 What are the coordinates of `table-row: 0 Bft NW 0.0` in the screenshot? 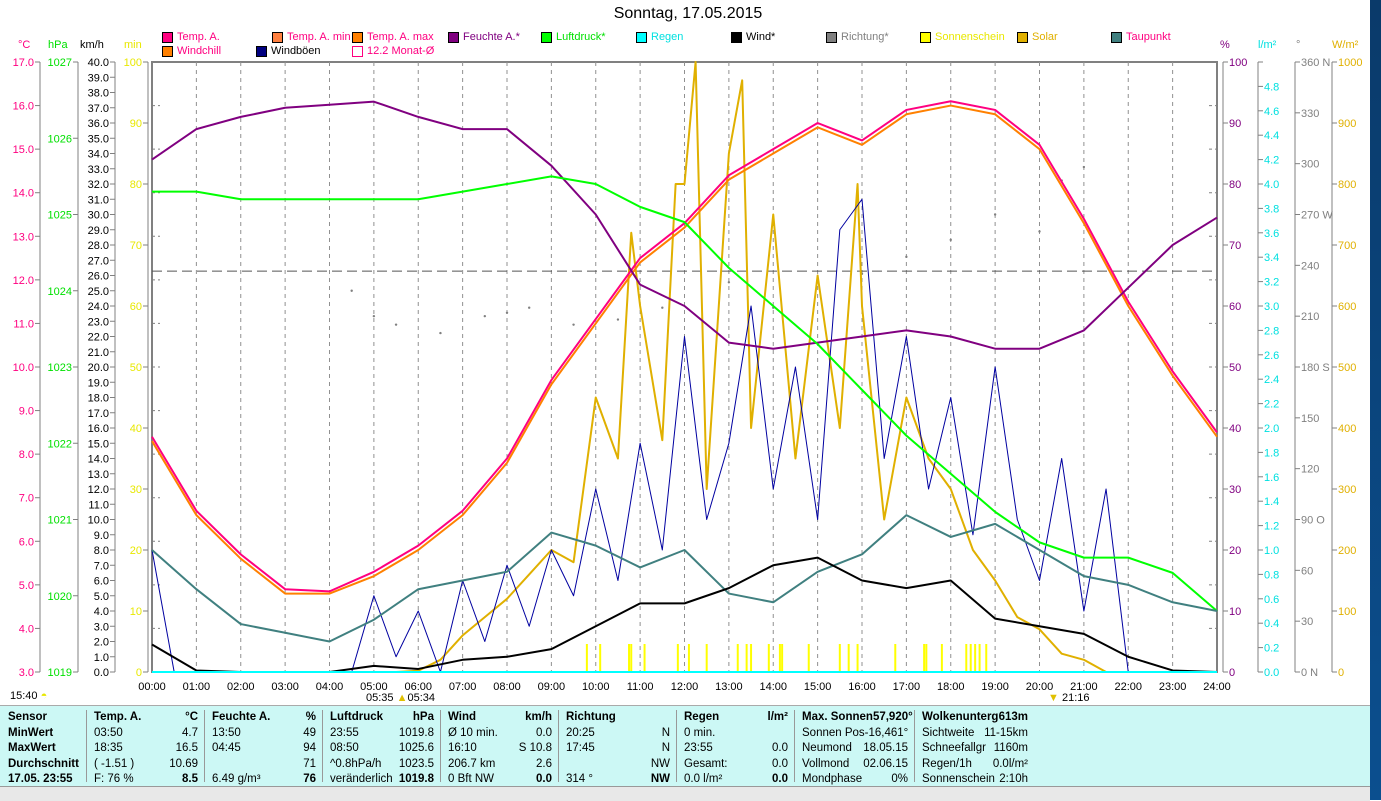 It's located at (499, 780).